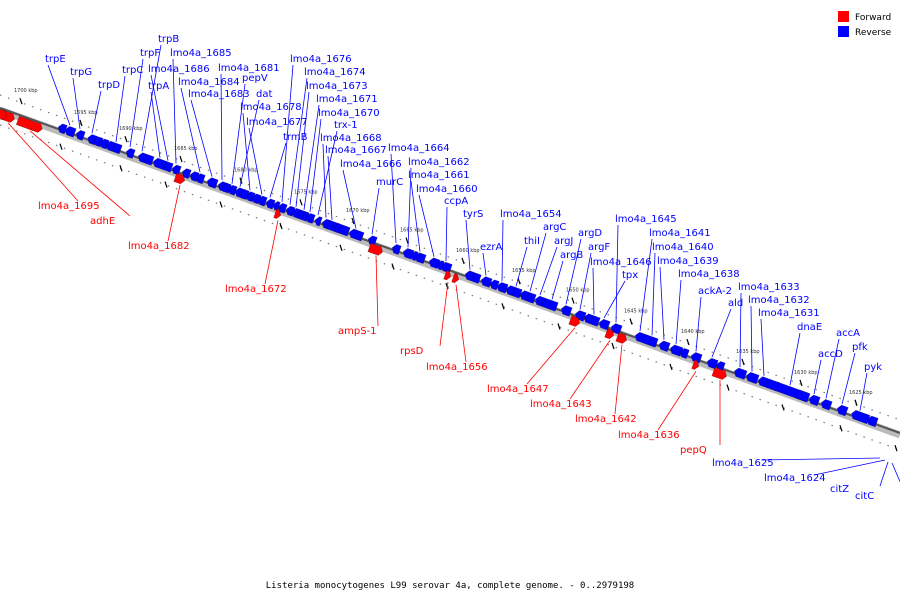 Image resolution: width=900 pixels, height=600 pixels. I want to click on scale-tick-label: 1650 kbp, so click(578, 291).